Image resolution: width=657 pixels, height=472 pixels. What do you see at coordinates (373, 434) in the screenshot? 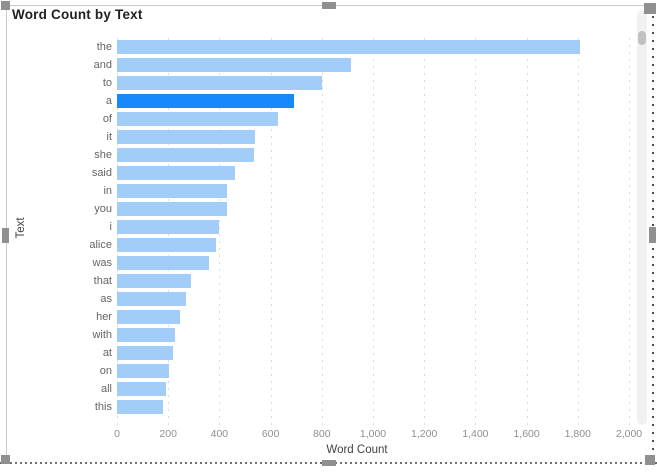
I see `x-tick-label: 1,000` at bounding box center [373, 434].